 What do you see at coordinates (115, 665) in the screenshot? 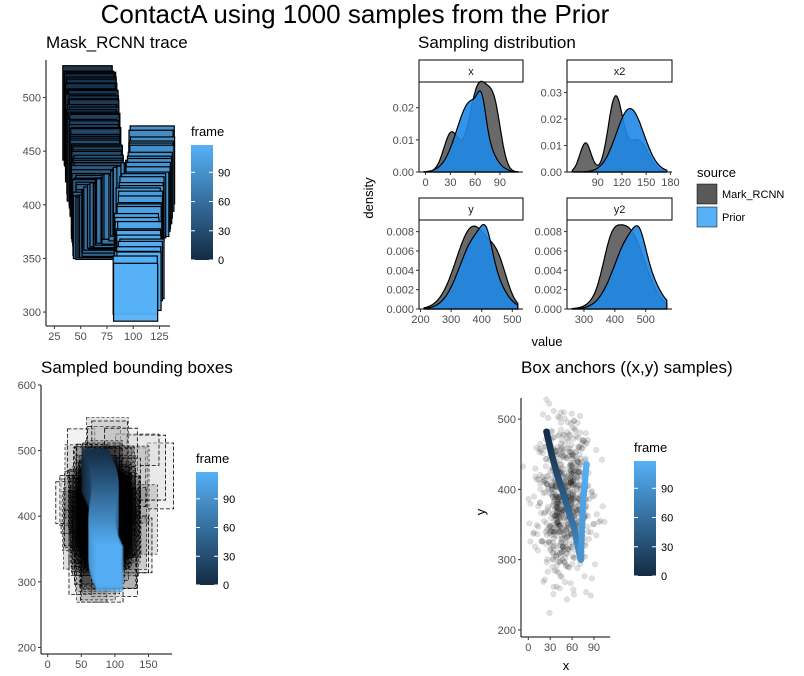
I see `x-tick-label: 100` at bounding box center [115, 665].